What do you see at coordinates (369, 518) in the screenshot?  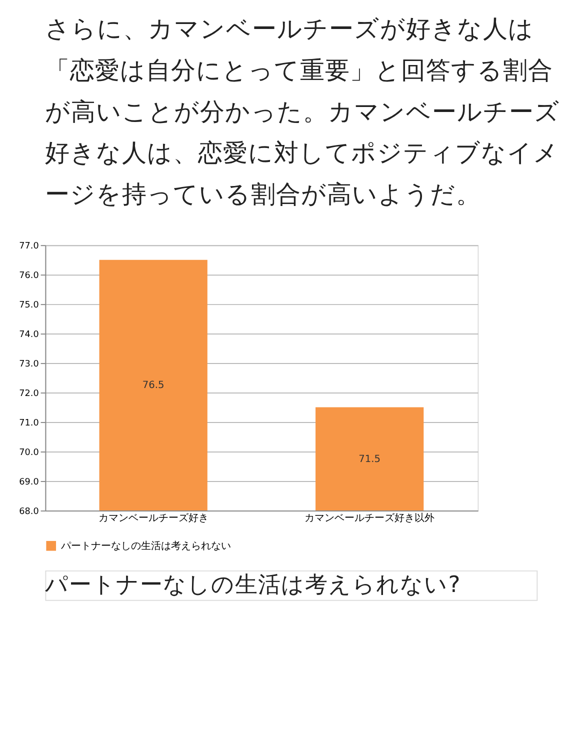 I see `x-tick-label: カマンベールチーズ好き以外` at bounding box center [369, 518].